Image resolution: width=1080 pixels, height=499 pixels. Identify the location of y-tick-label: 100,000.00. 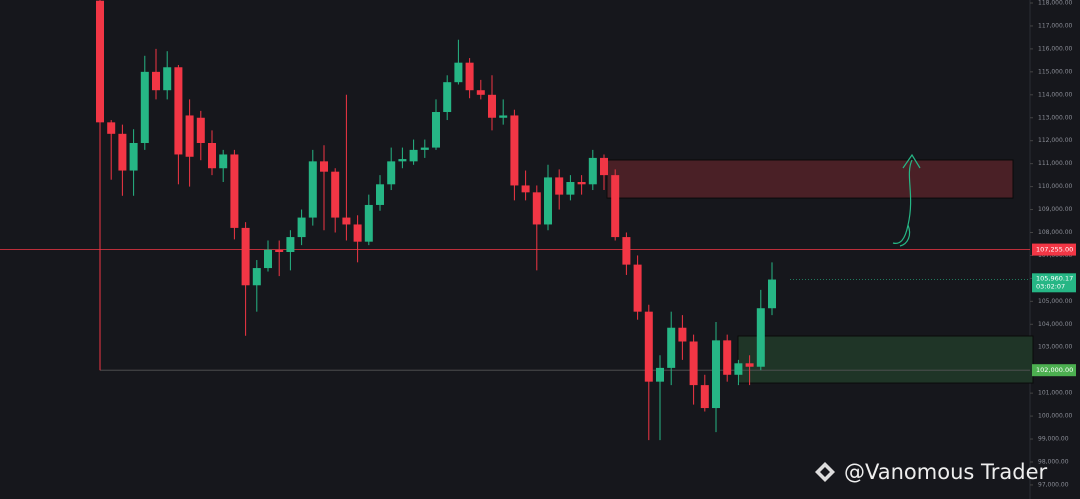
(1055, 416).